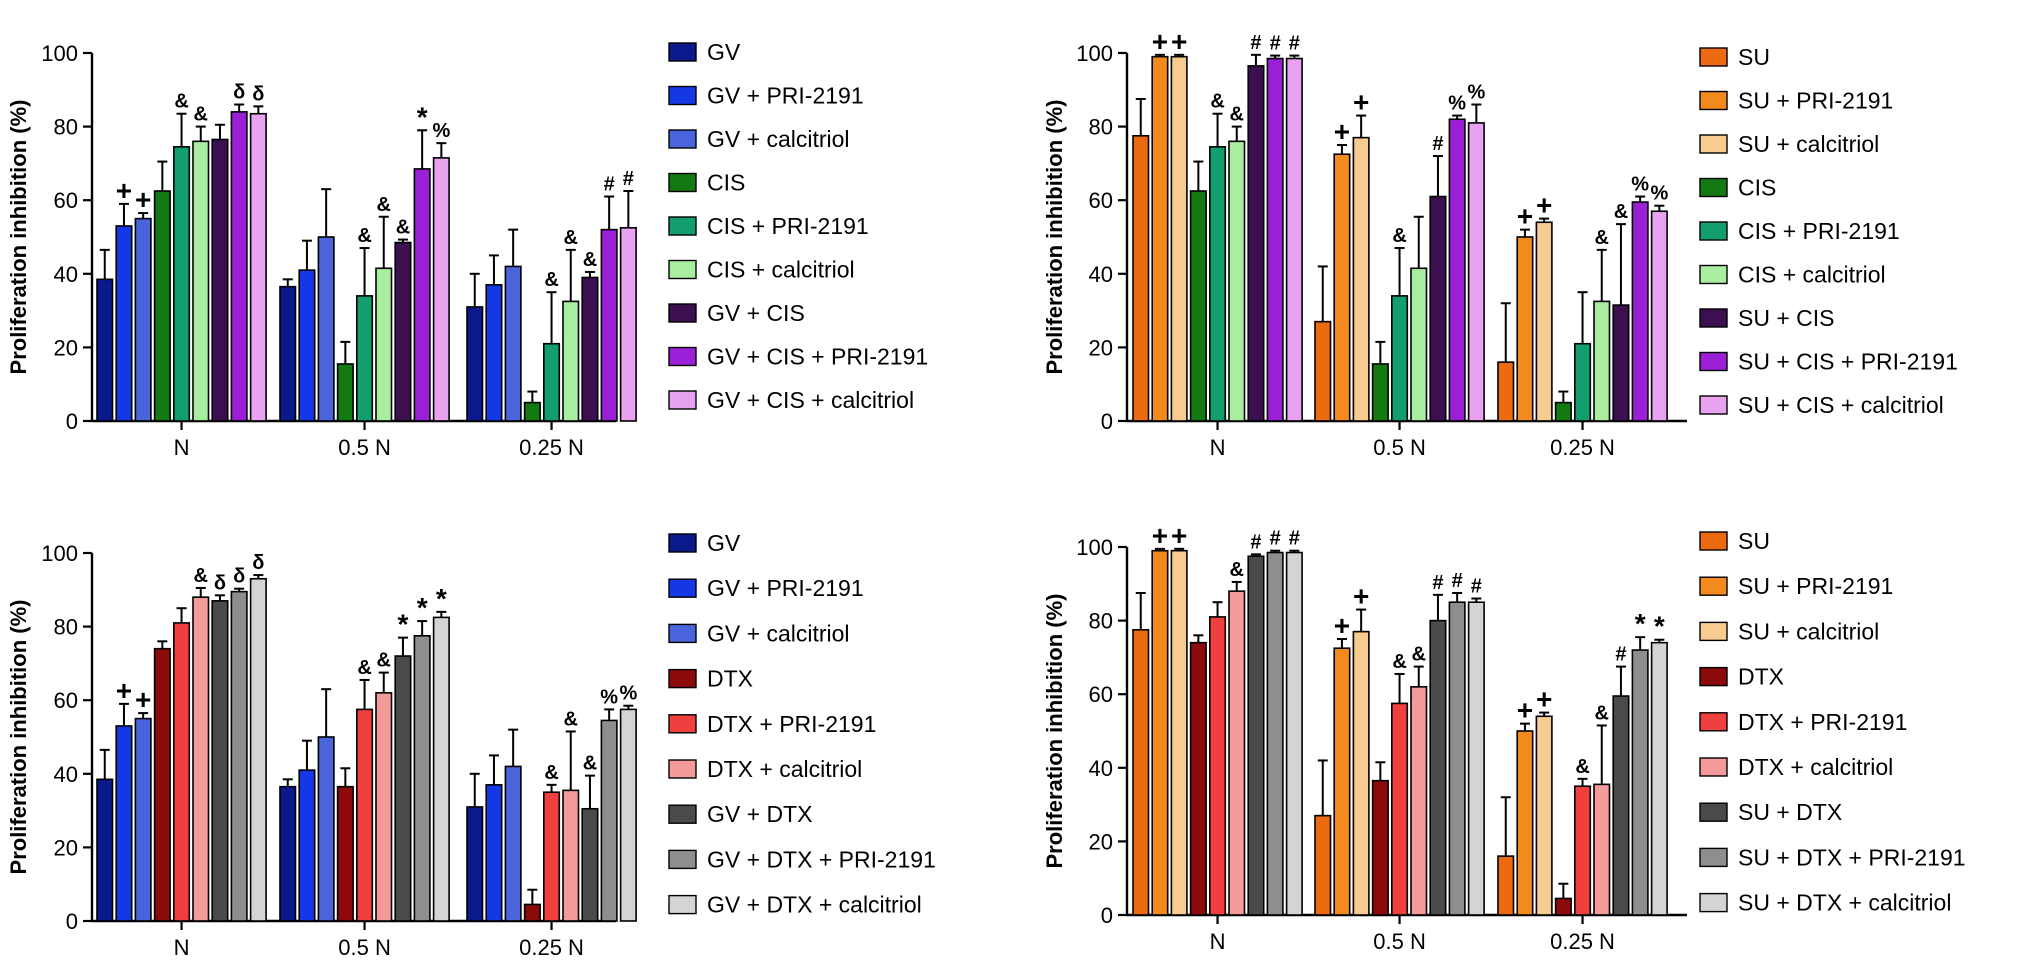 The image size is (2031, 966). I want to click on legend-label: GV + CIS + calcitriol, so click(810, 400).